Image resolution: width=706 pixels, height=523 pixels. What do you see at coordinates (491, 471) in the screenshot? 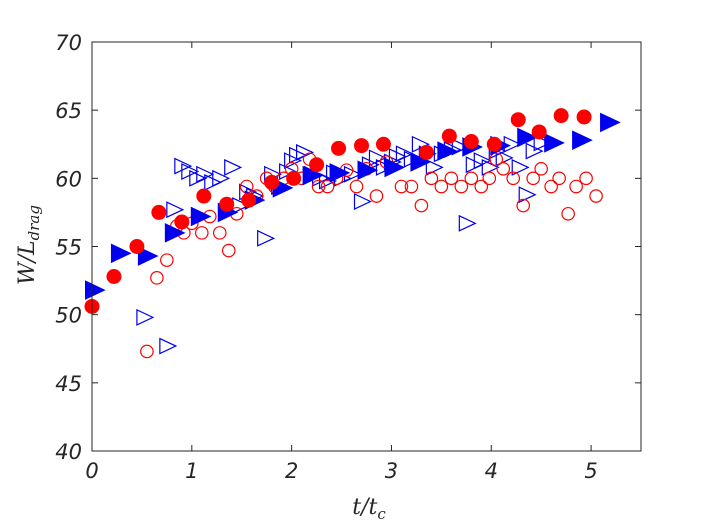
I see `x-tick-label: 4` at bounding box center [491, 471].